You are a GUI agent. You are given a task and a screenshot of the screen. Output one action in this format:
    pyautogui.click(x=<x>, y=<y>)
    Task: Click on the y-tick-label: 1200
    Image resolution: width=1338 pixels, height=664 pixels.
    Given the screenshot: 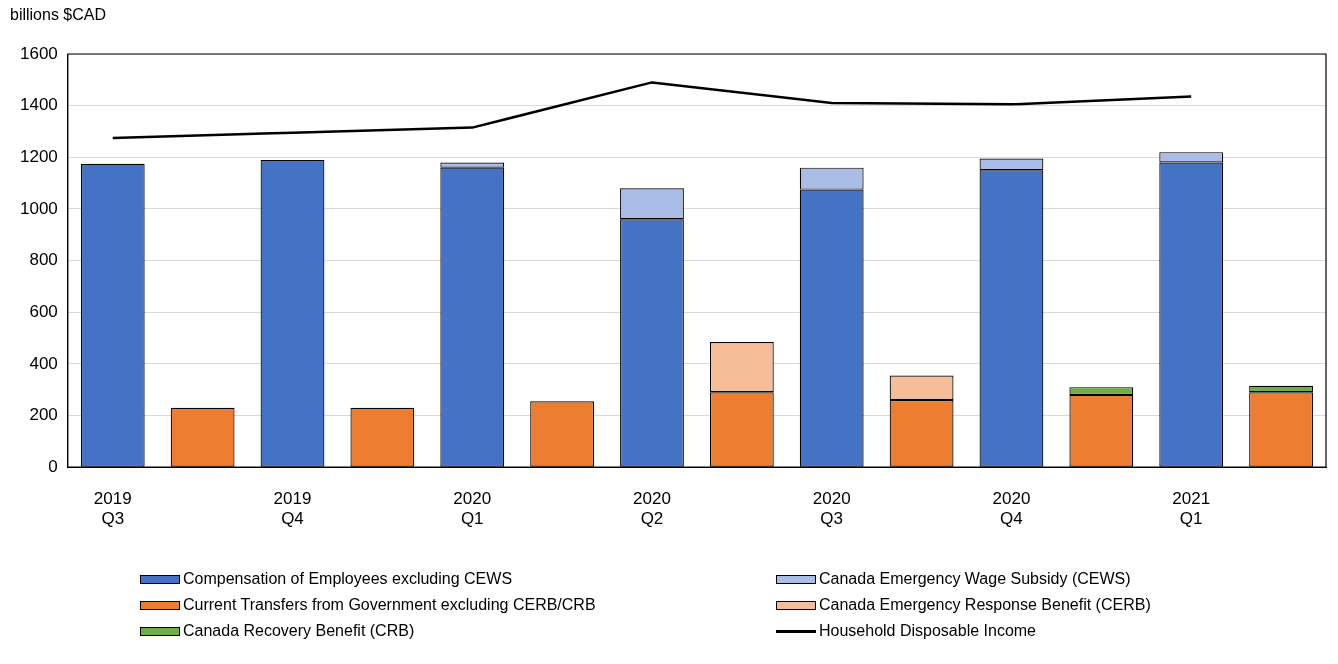 What is the action you would take?
    pyautogui.click(x=38, y=156)
    